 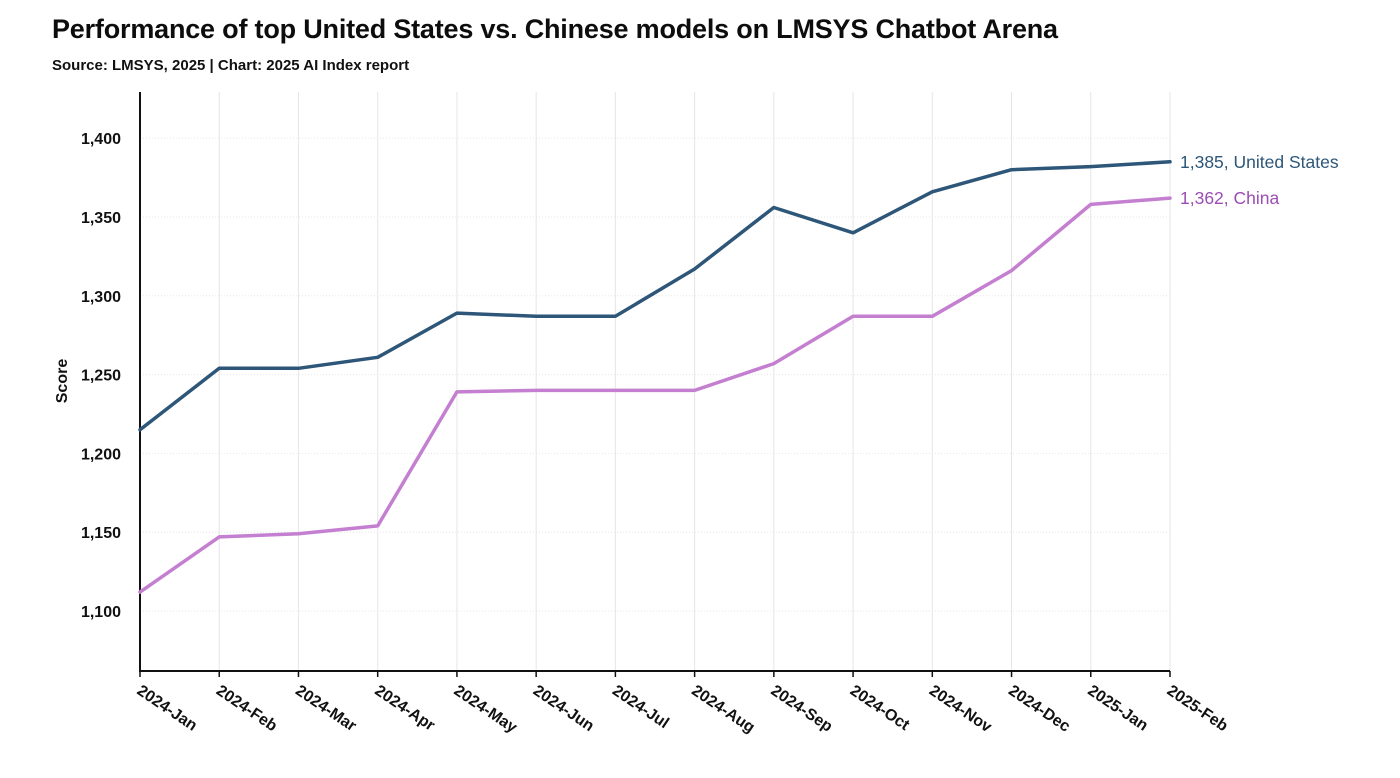 What do you see at coordinates (62, 381) in the screenshot?
I see `y-axis-title: Score` at bounding box center [62, 381].